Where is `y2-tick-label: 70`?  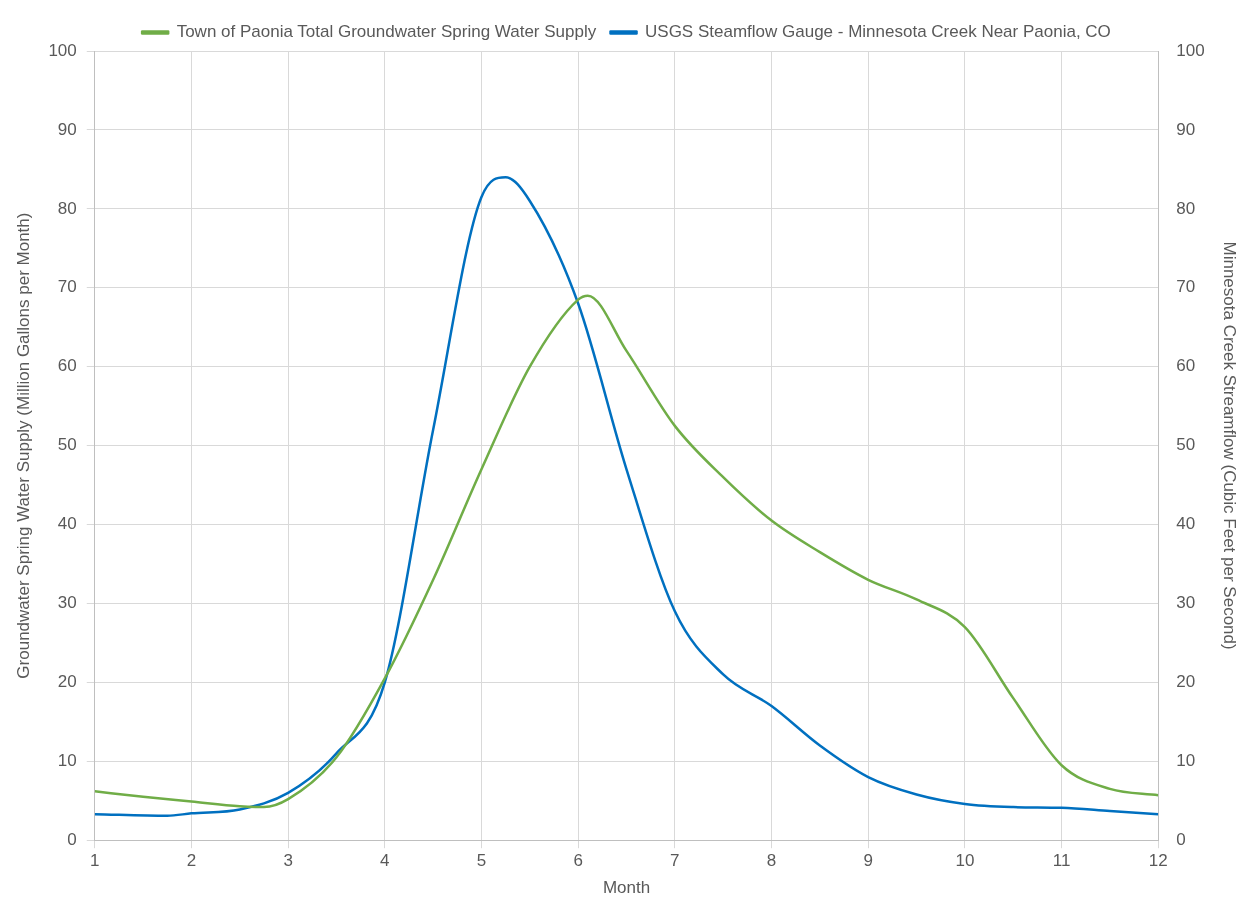 y2-tick-label: 70 is located at coordinates (1186, 287).